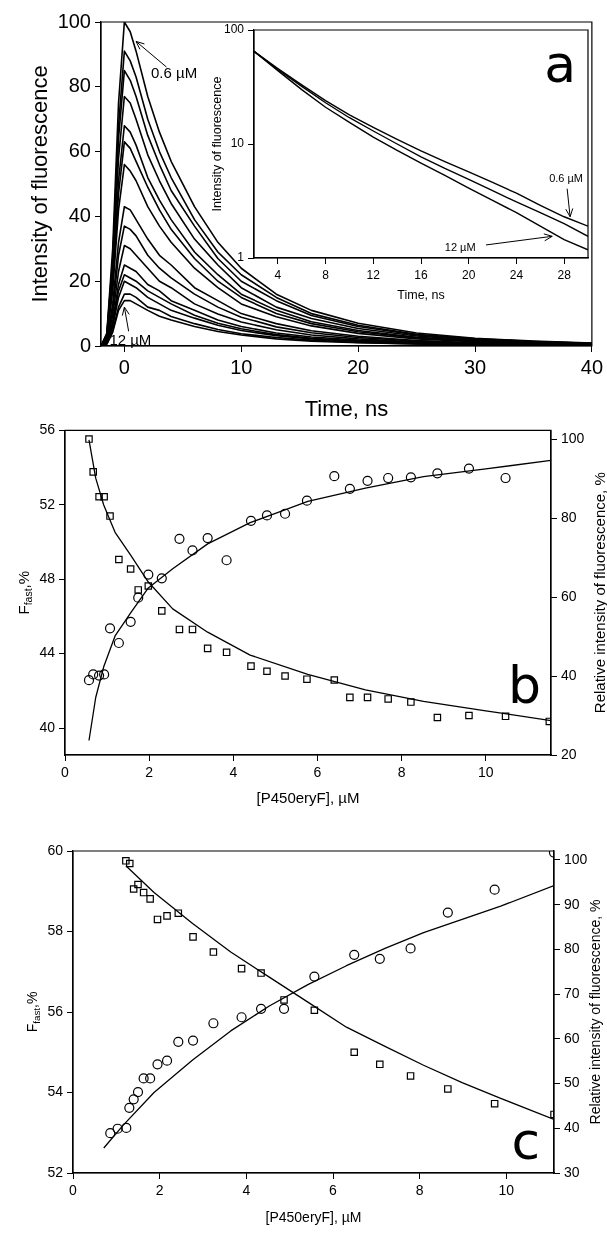 The width and height of the screenshot is (607, 1233). I want to click on y2-tick-label: 50, so click(572, 1082).